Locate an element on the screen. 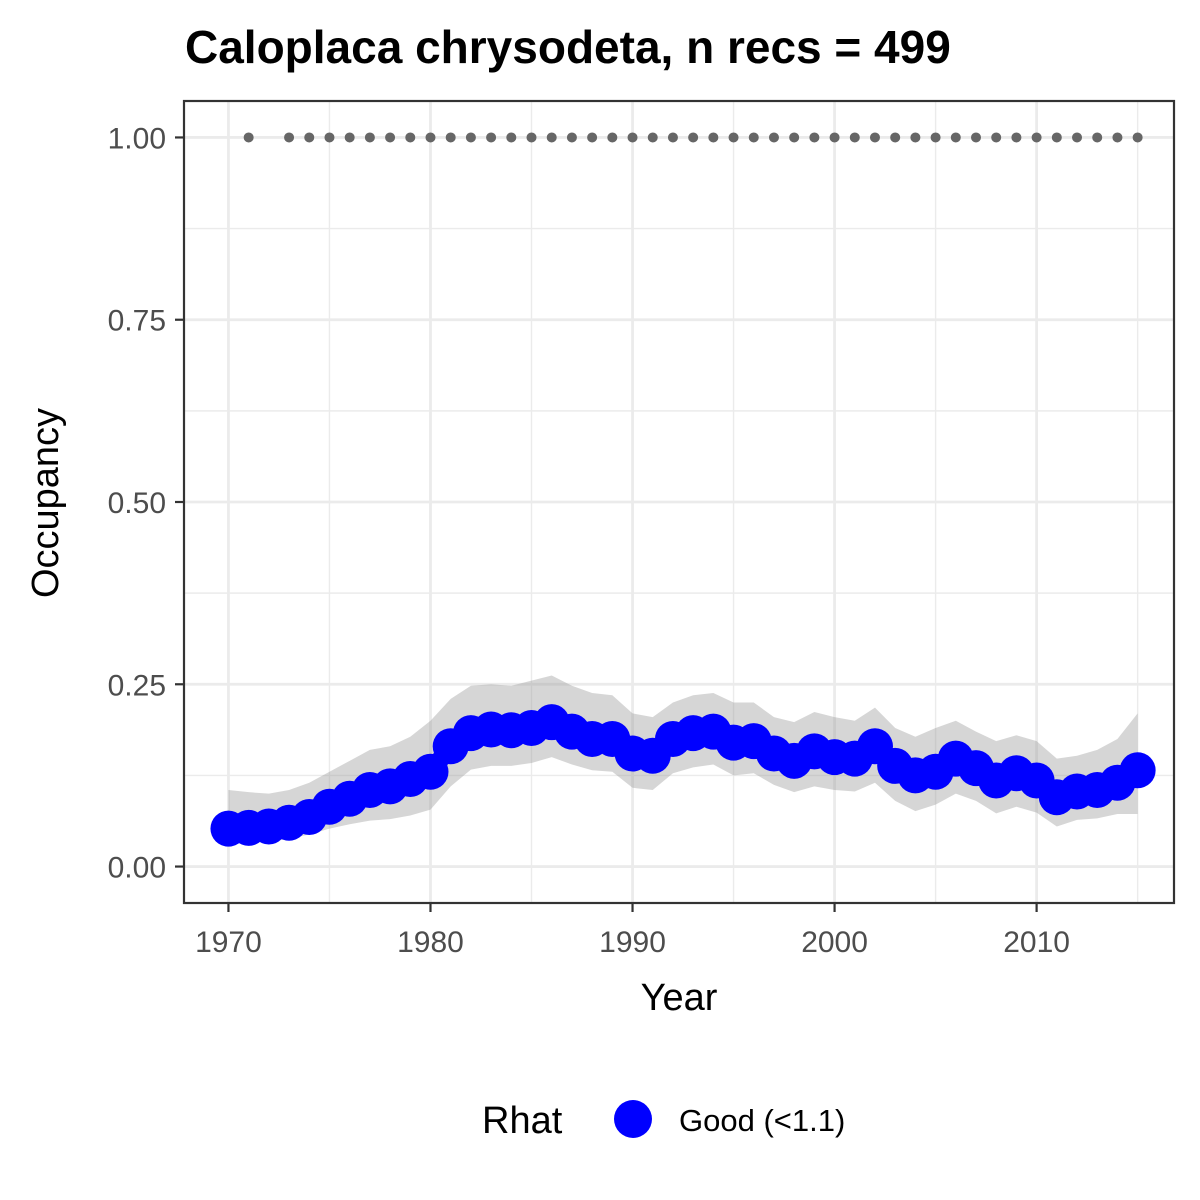 This screenshot has height=1200, width=1200. x-tick-label: 2000 is located at coordinates (834, 942).